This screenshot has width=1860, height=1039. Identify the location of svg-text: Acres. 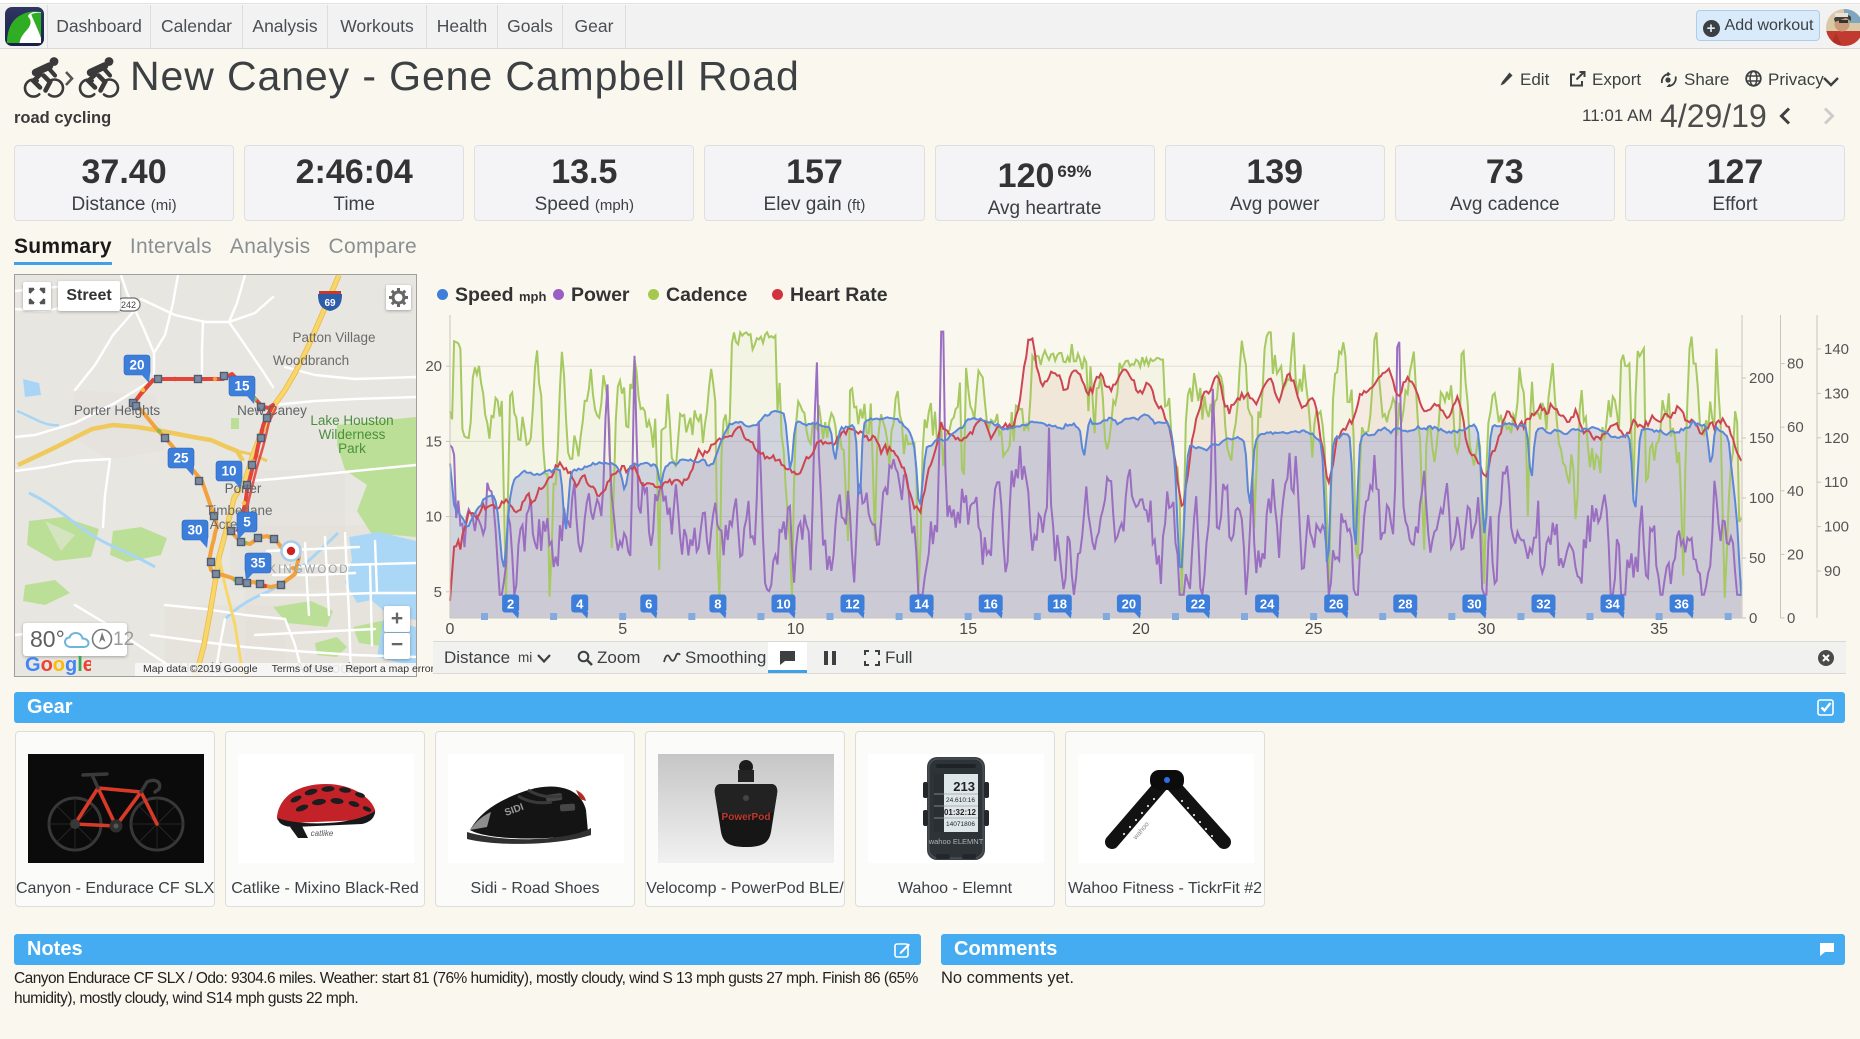
(227, 524).